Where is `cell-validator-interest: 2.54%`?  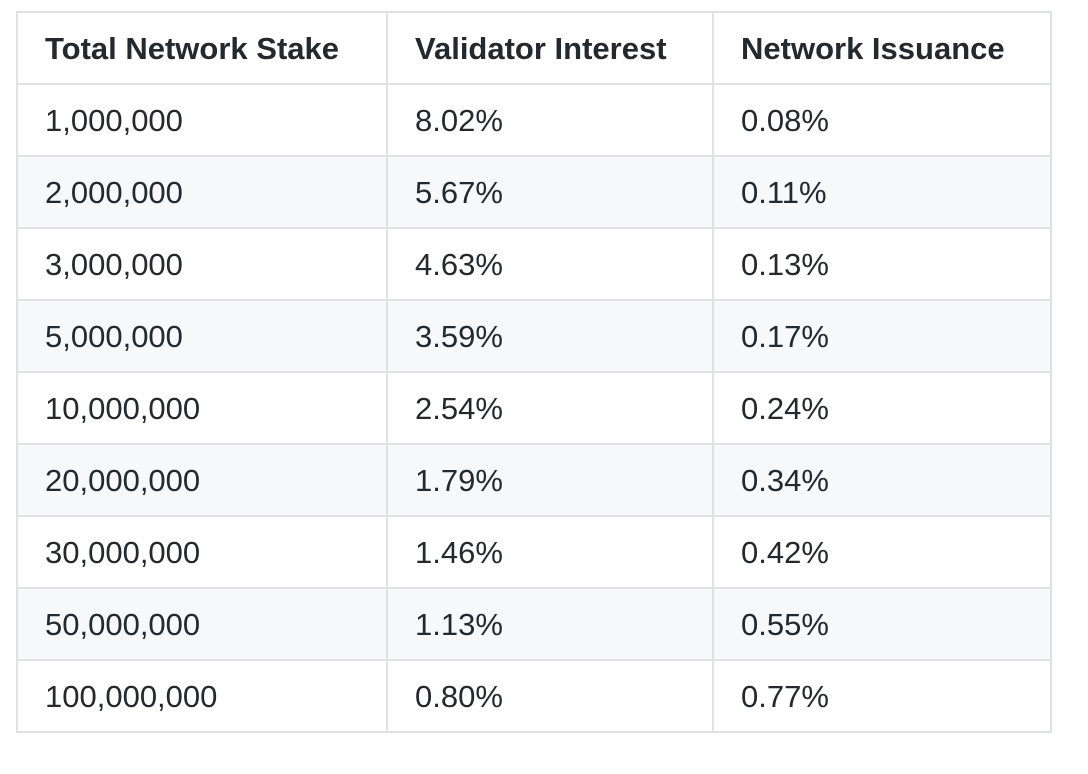 cell-validator-interest: 2.54% is located at coordinates (550, 408).